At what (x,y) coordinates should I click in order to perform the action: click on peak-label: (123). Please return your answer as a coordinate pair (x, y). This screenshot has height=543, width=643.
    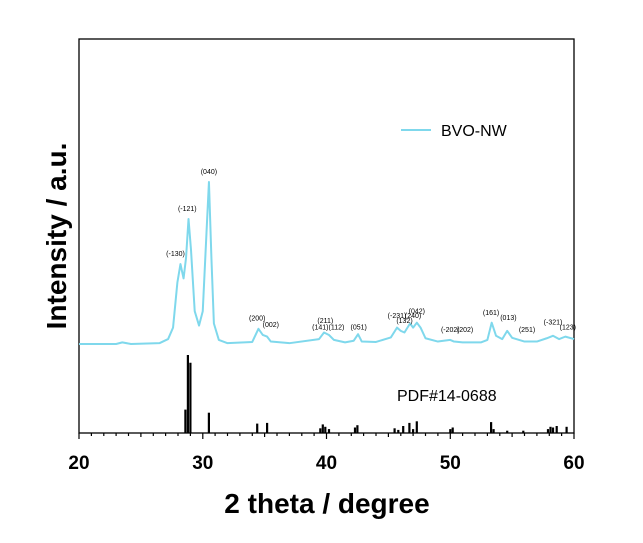
    Looking at the image, I should click on (568, 328).